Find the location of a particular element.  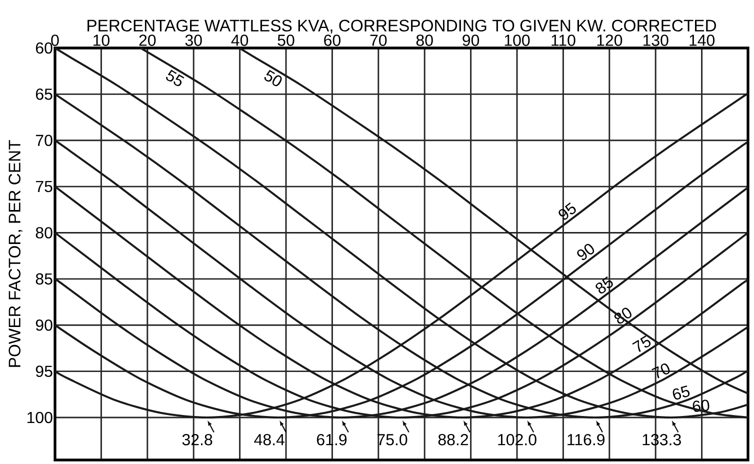

x-tick-label: 90 is located at coordinates (471, 40).